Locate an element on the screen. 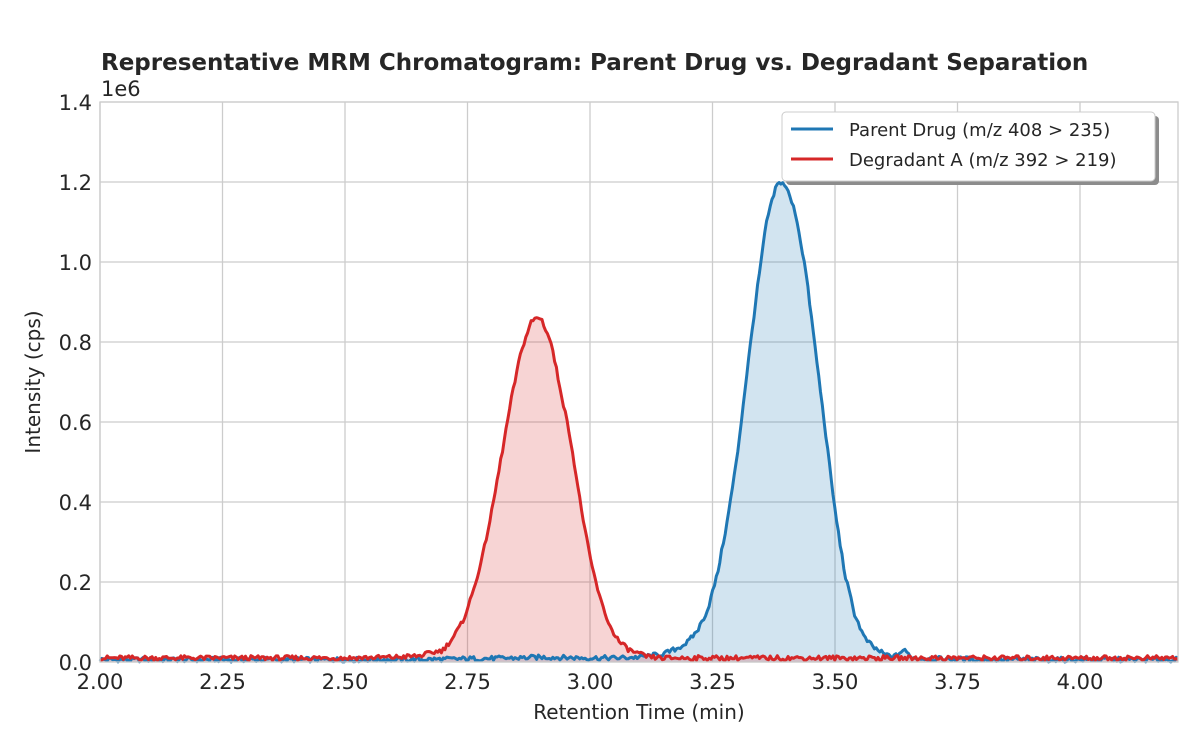 The height and width of the screenshot is (750, 1200). y-tick-label: 0.4 is located at coordinates (75, 503).